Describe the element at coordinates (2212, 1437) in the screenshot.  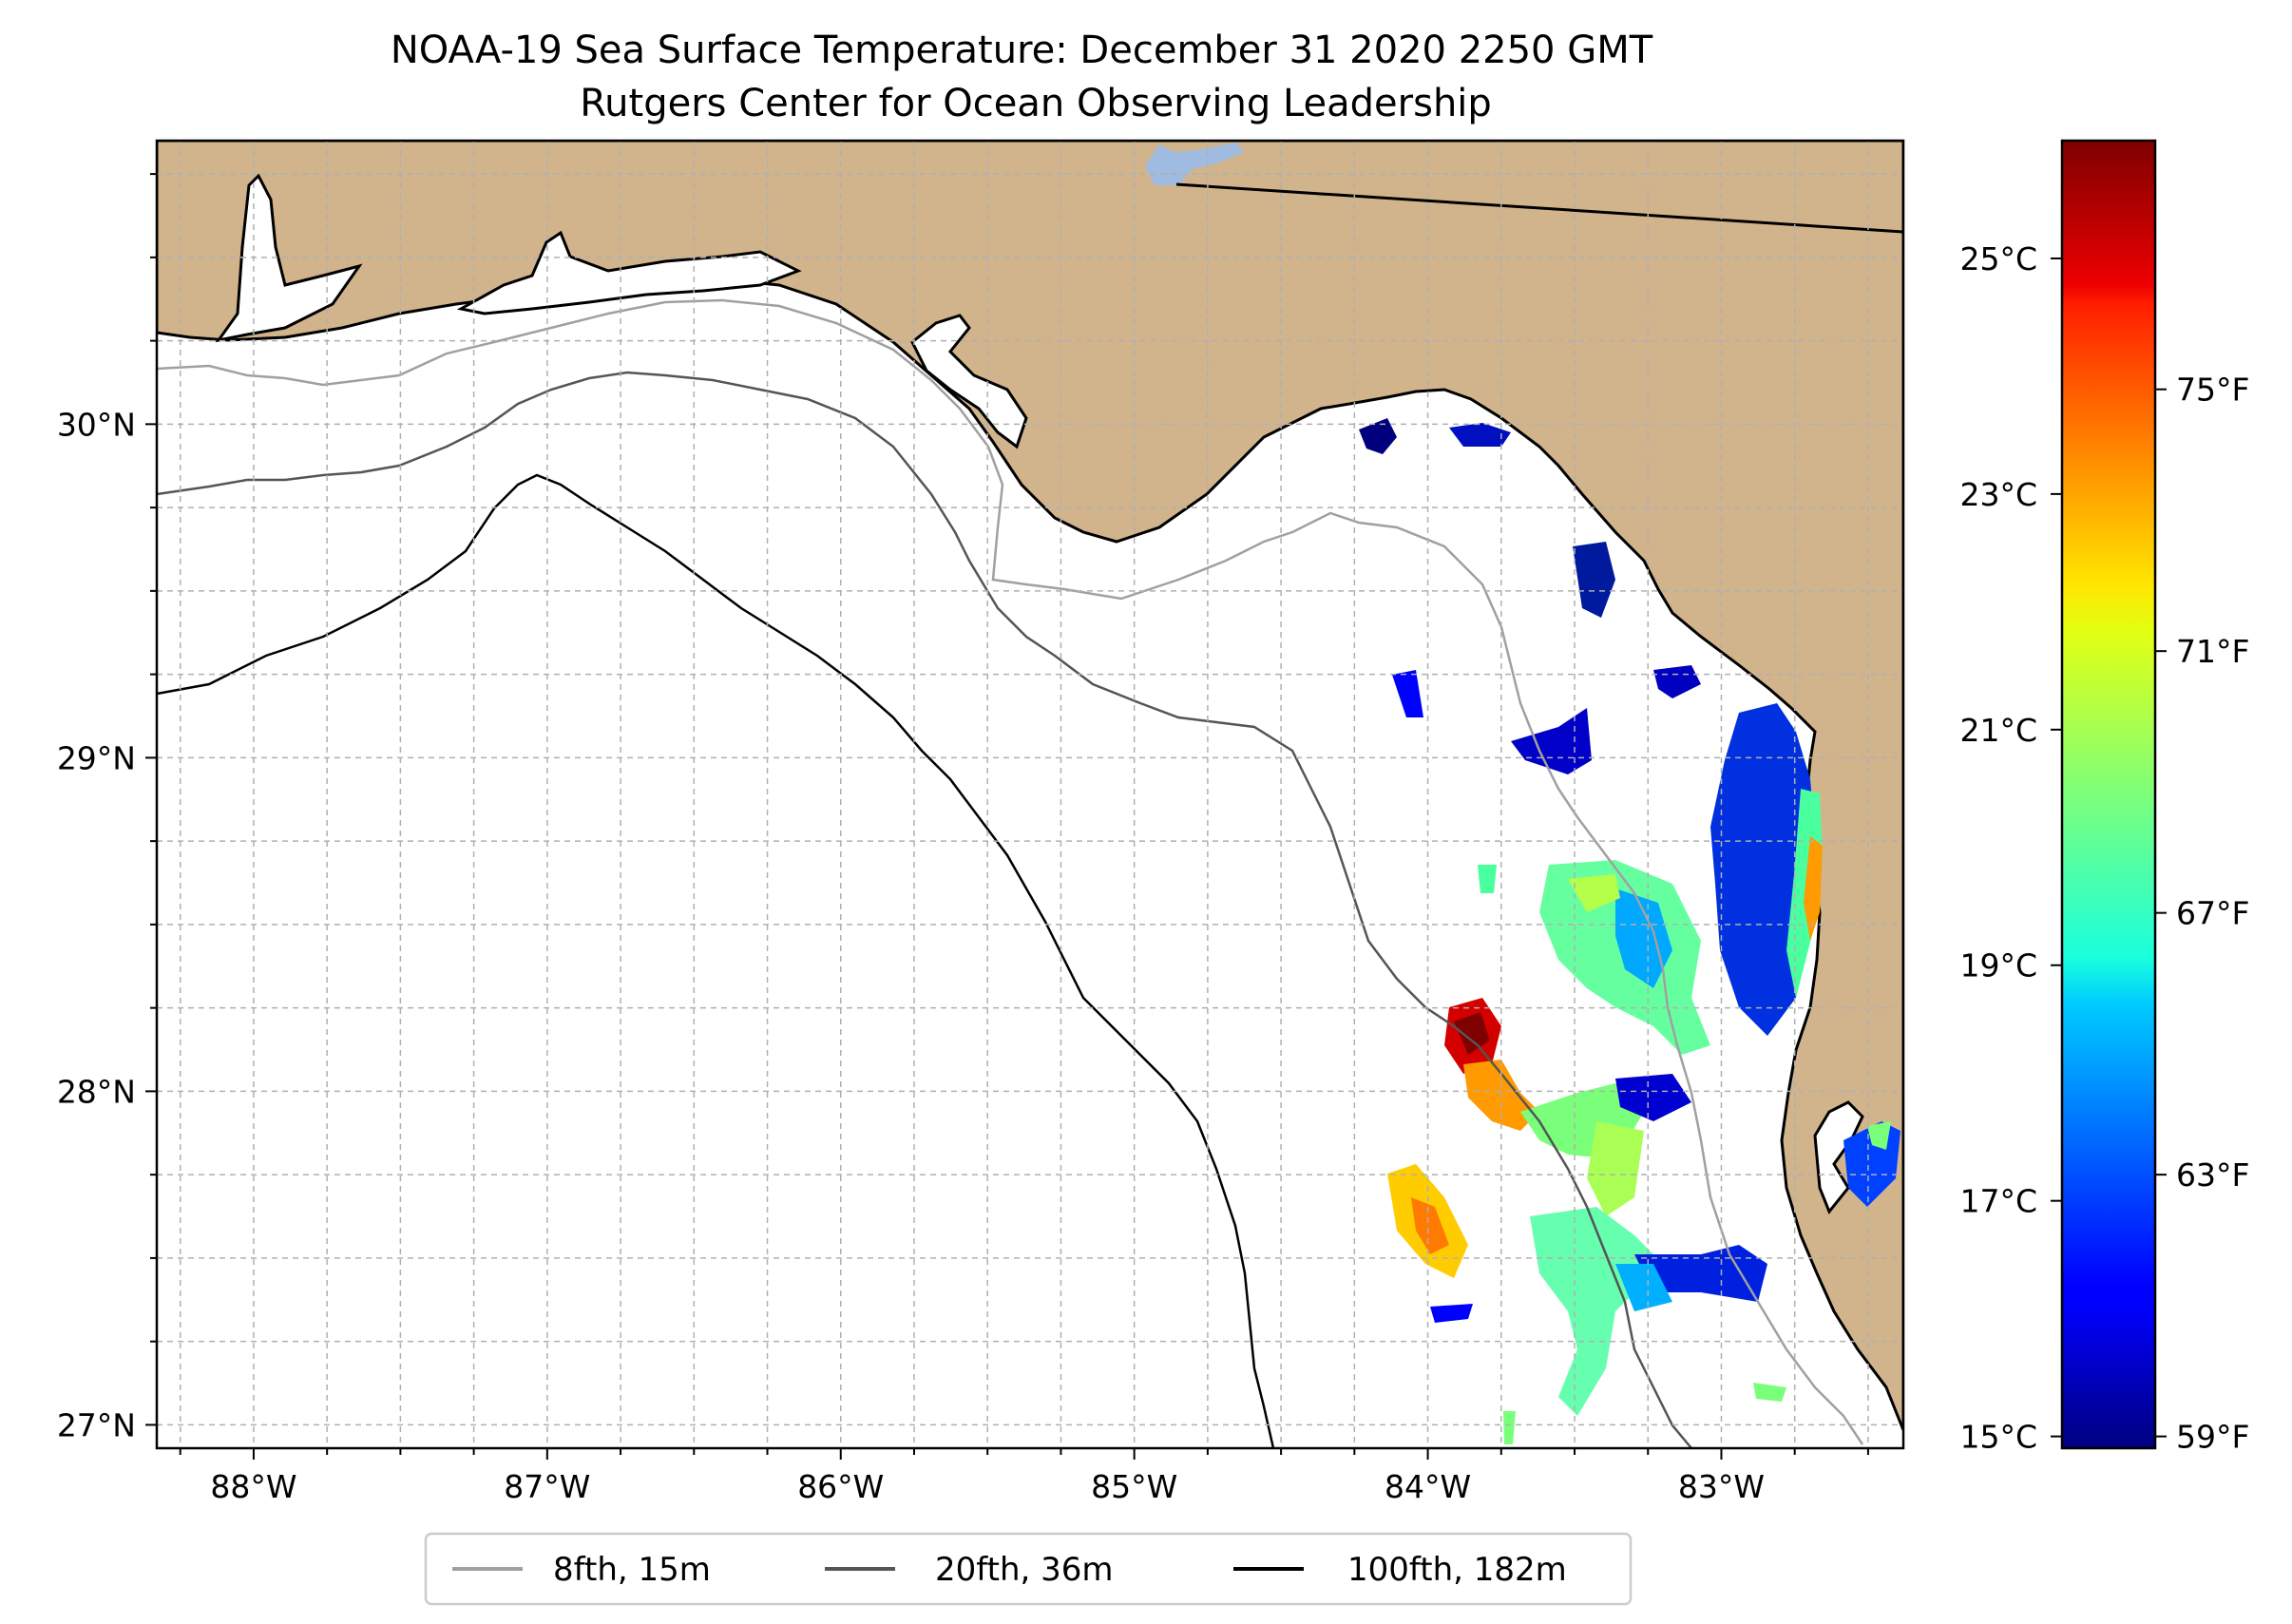
I see `fahrenheit-tick-label: 59°F` at that location.